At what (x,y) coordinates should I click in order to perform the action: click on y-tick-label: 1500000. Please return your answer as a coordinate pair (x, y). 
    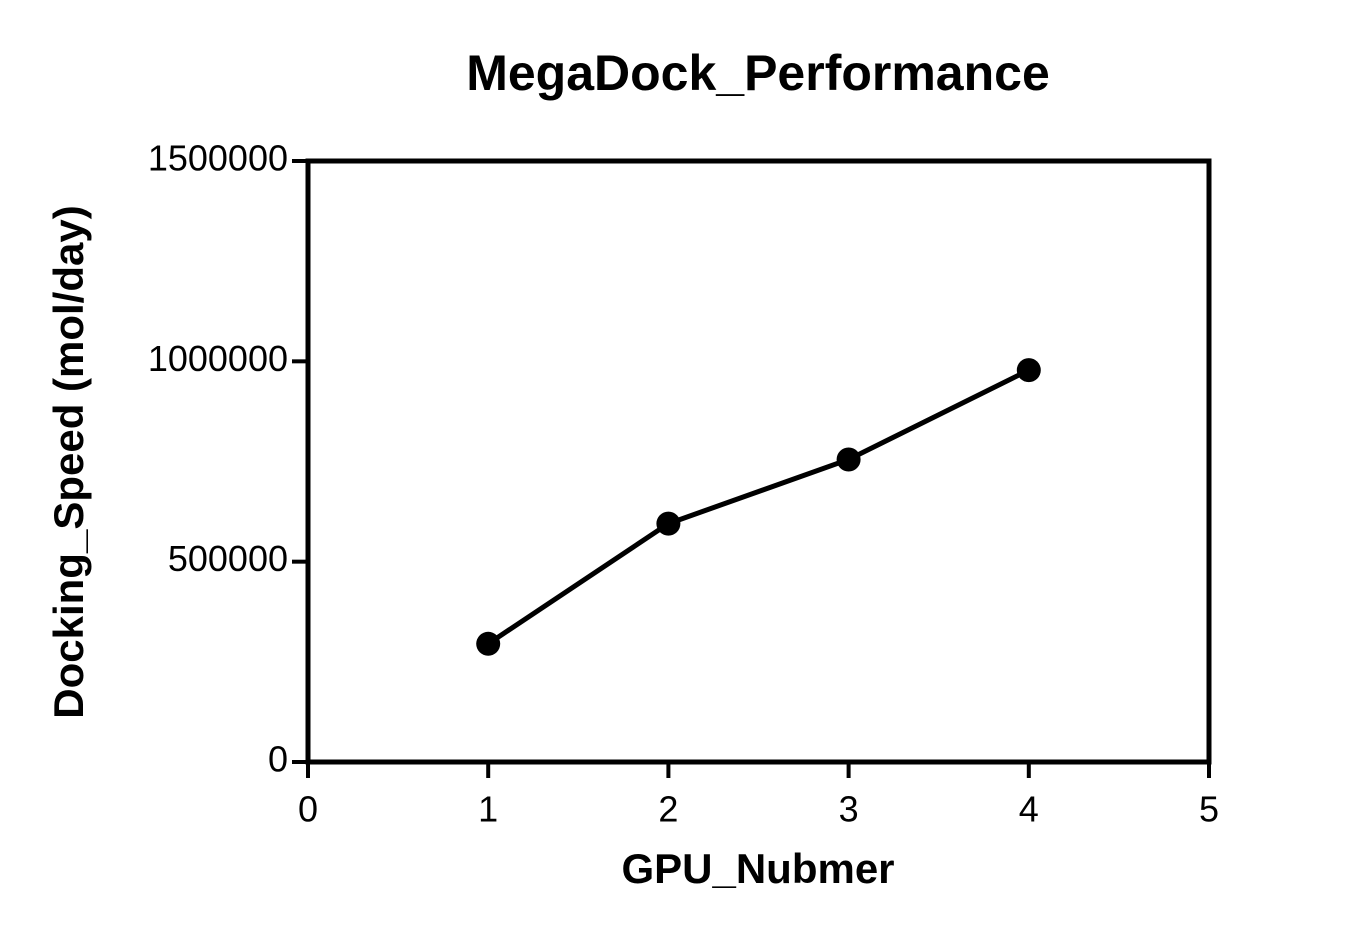
    Looking at the image, I should click on (218, 158).